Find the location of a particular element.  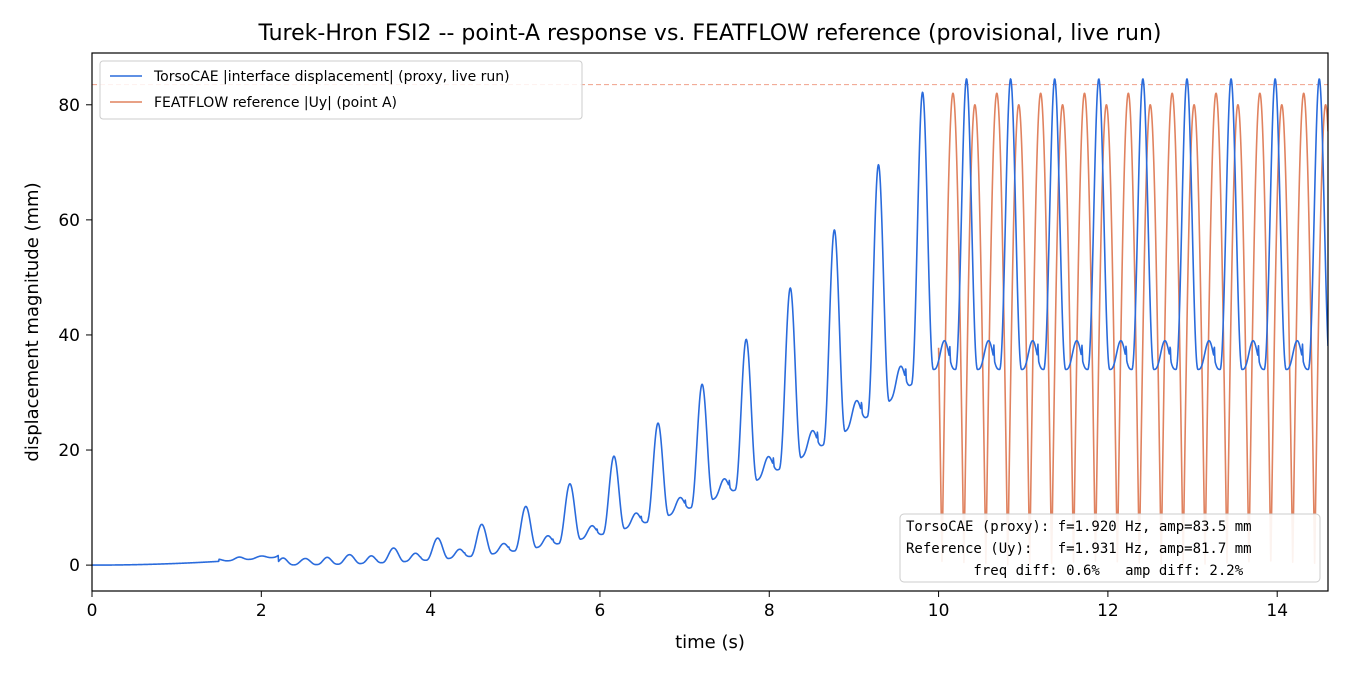

legend-frame is located at coordinates (341, 90).